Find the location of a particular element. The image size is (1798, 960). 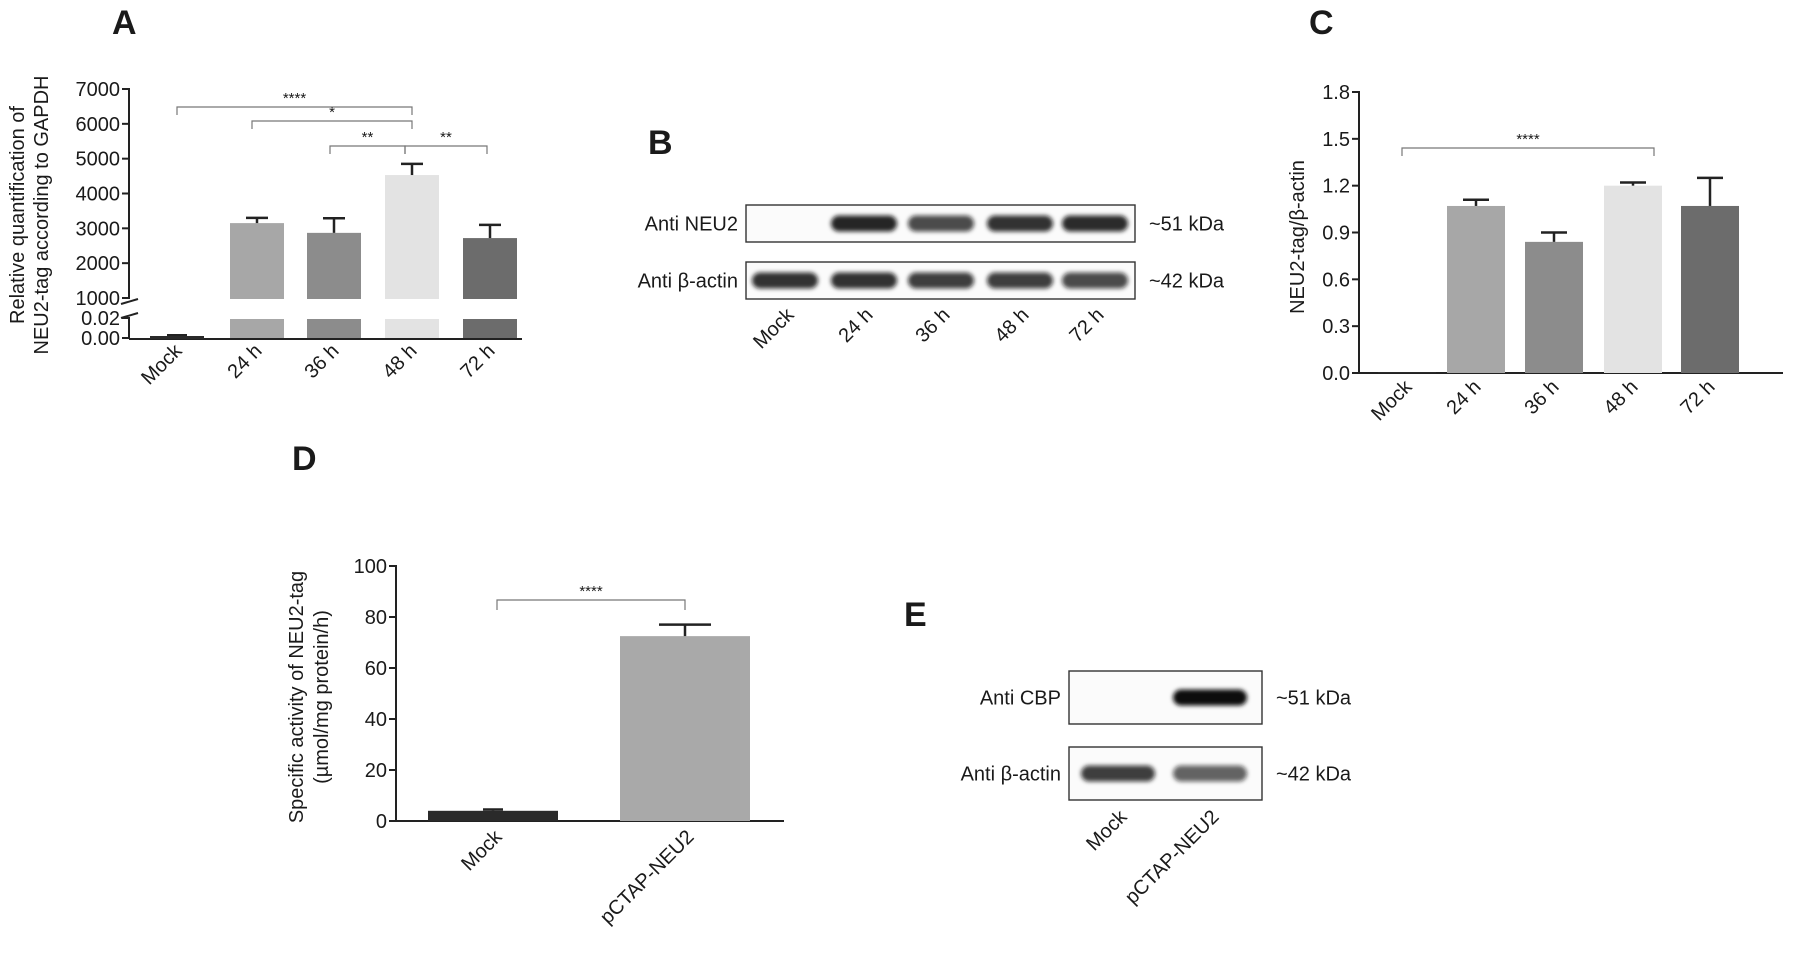

d-y-tick-label: 20 is located at coordinates (376, 771).